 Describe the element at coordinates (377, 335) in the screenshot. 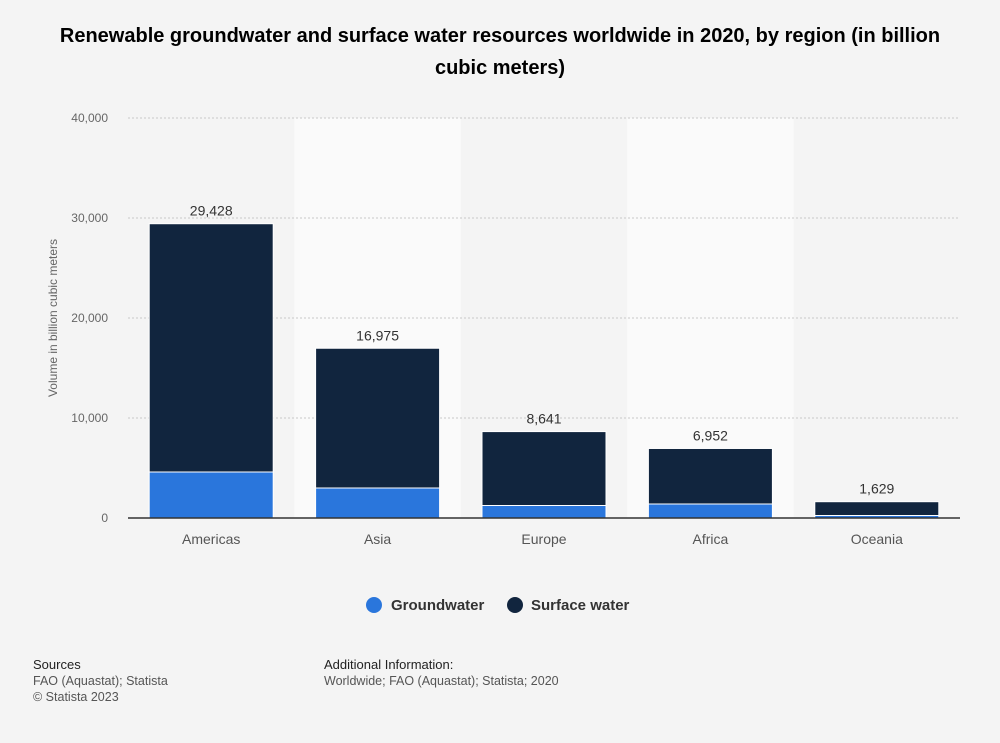

I see `data-label: 16,975` at that location.